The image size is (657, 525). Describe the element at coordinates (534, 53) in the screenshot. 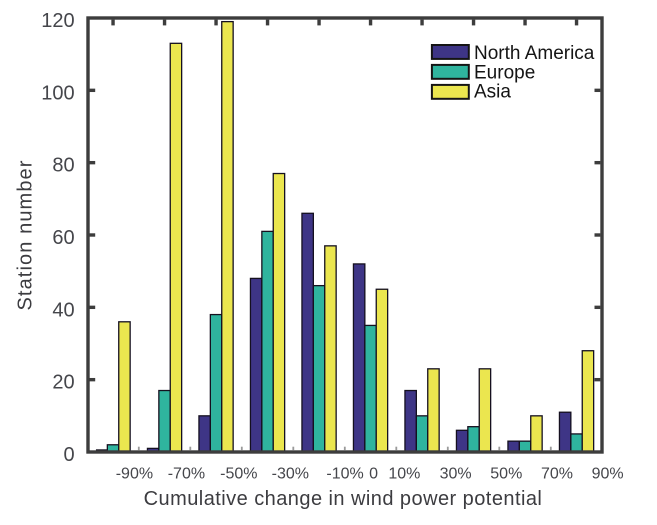

I see `svg-text: North America` at that location.